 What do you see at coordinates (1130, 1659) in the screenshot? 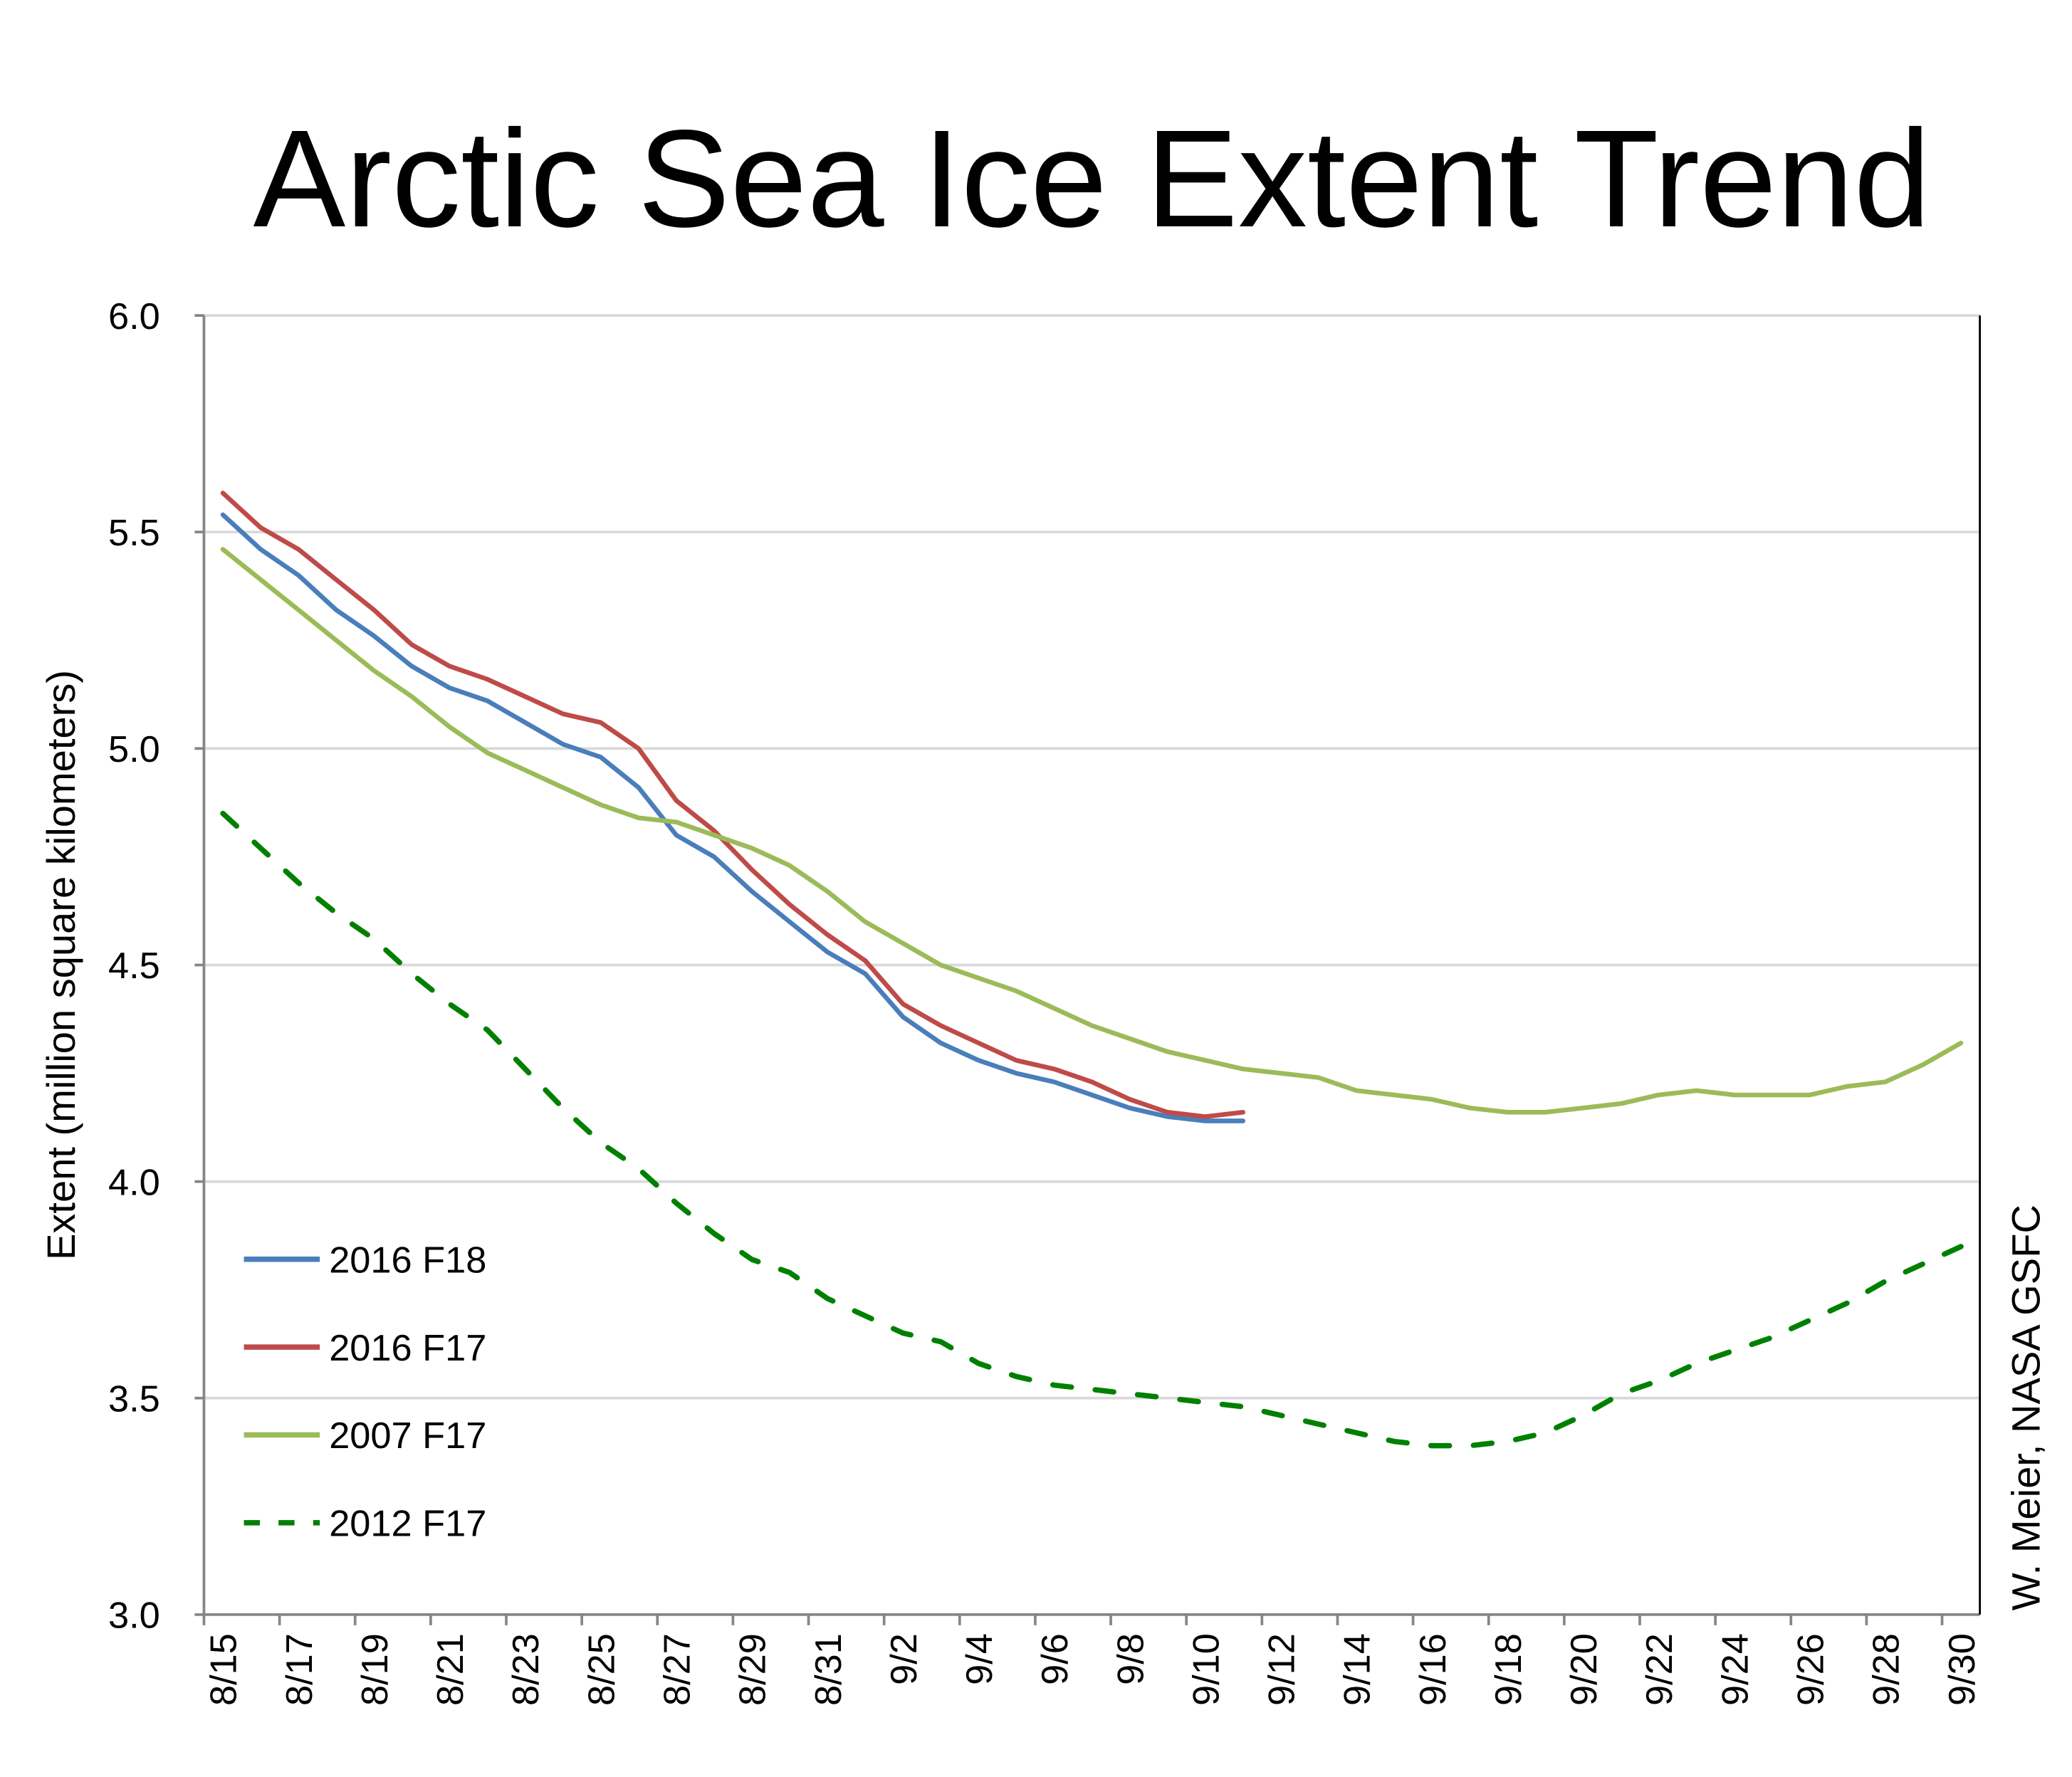
I see `x-tick-label: 9/8` at bounding box center [1130, 1659].